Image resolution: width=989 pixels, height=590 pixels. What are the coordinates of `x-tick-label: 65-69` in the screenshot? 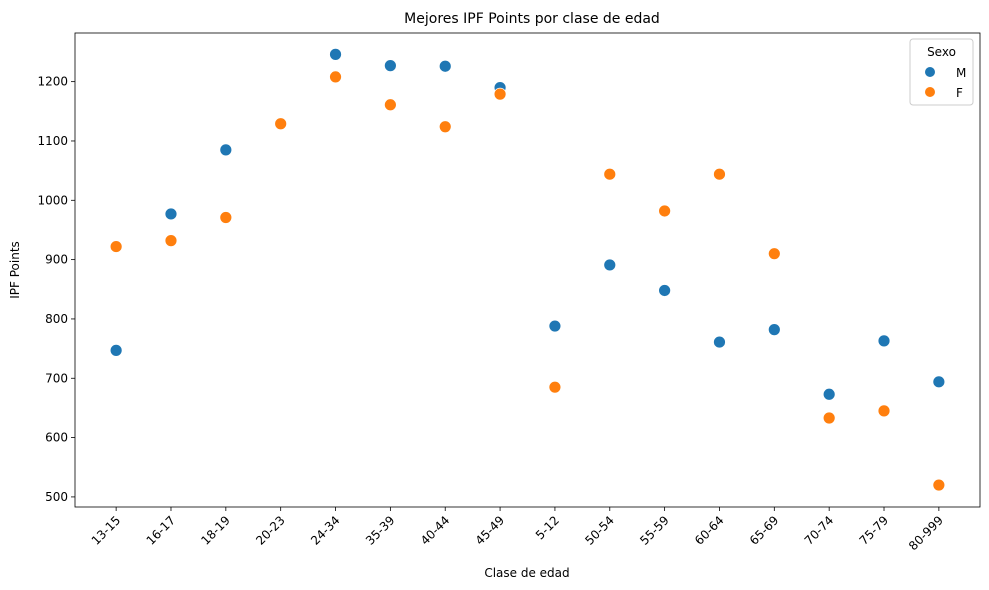 It's located at (764, 530).